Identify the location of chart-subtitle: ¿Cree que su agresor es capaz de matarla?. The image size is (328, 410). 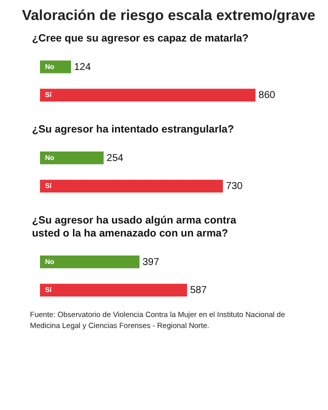
(140, 38).